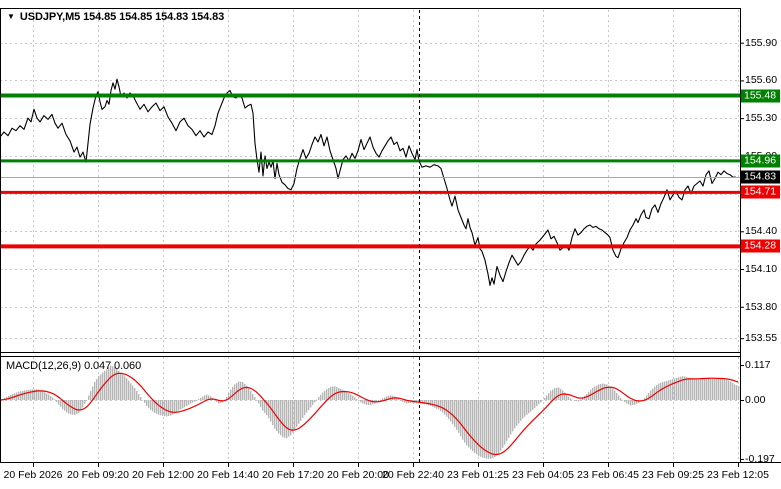  What do you see at coordinates (163, 475) in the screenshot?
I see `time-axis-label: 20 Feb 12:00` at bounding box center [163, 475].